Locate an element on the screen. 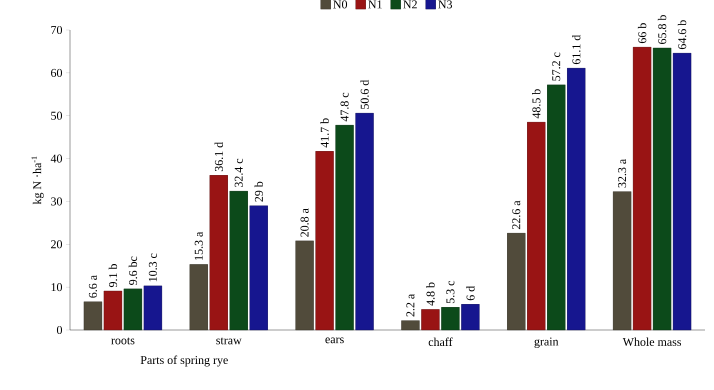 The image size is (714, 390). data-label: 65.8 b is located at coordinates (662, 29).